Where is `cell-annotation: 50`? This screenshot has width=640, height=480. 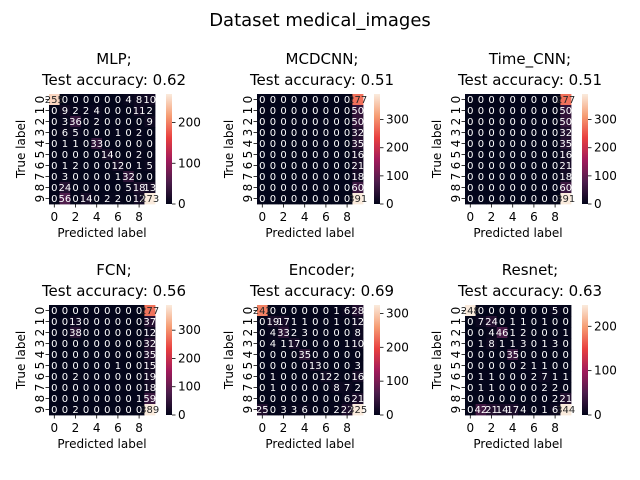
cell-annotation: 50 is located at coordinates (565, 122).